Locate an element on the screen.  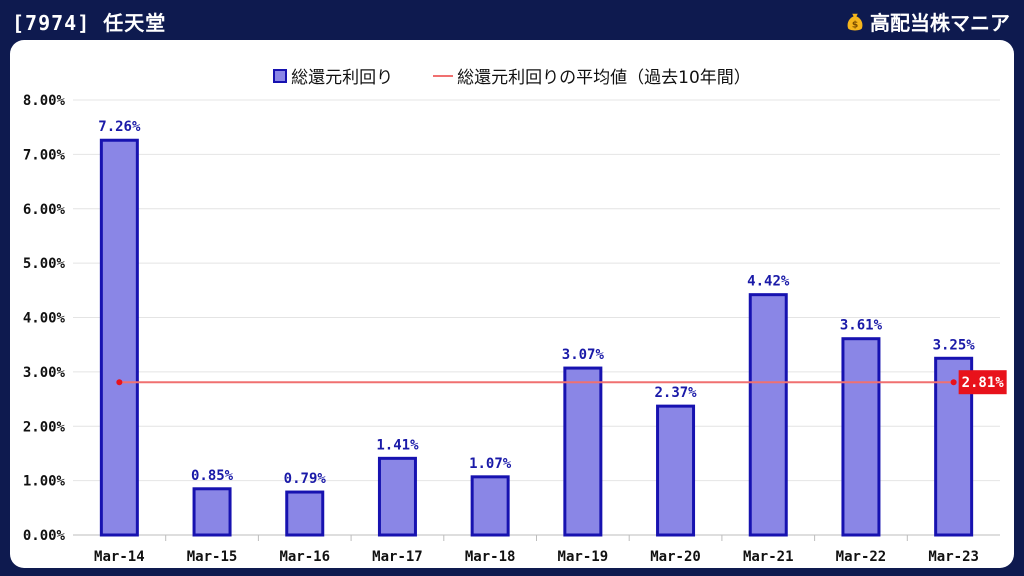
y-tick-label: 6.00% is located at coordinates (44, 210).